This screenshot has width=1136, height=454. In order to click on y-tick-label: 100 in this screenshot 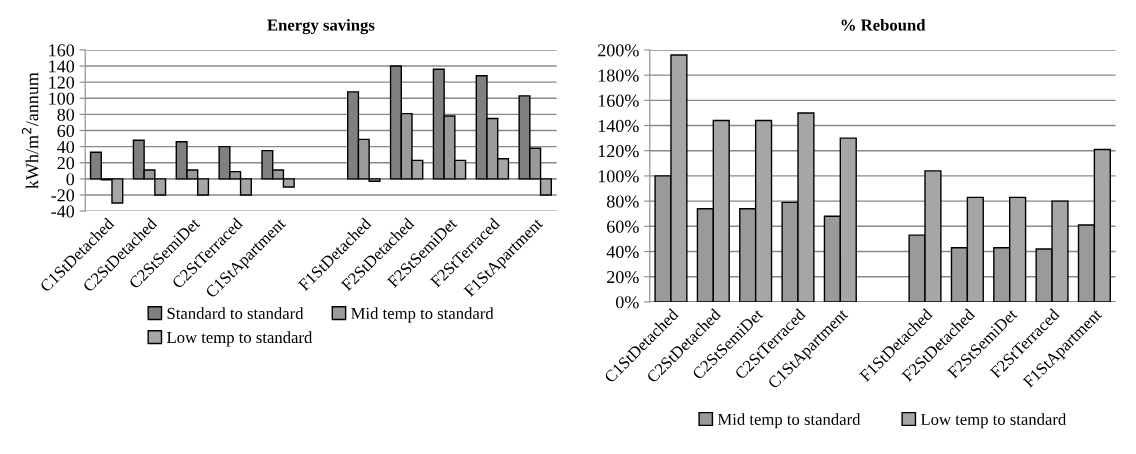, I will do `click(62, 98)`.